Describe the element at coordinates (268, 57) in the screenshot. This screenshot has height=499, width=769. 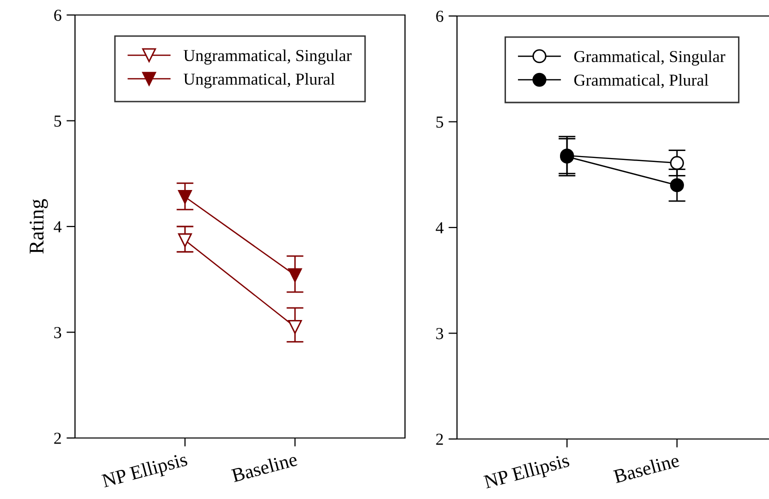
I see `legend-label: Ungrammatical, Singular` at that location.